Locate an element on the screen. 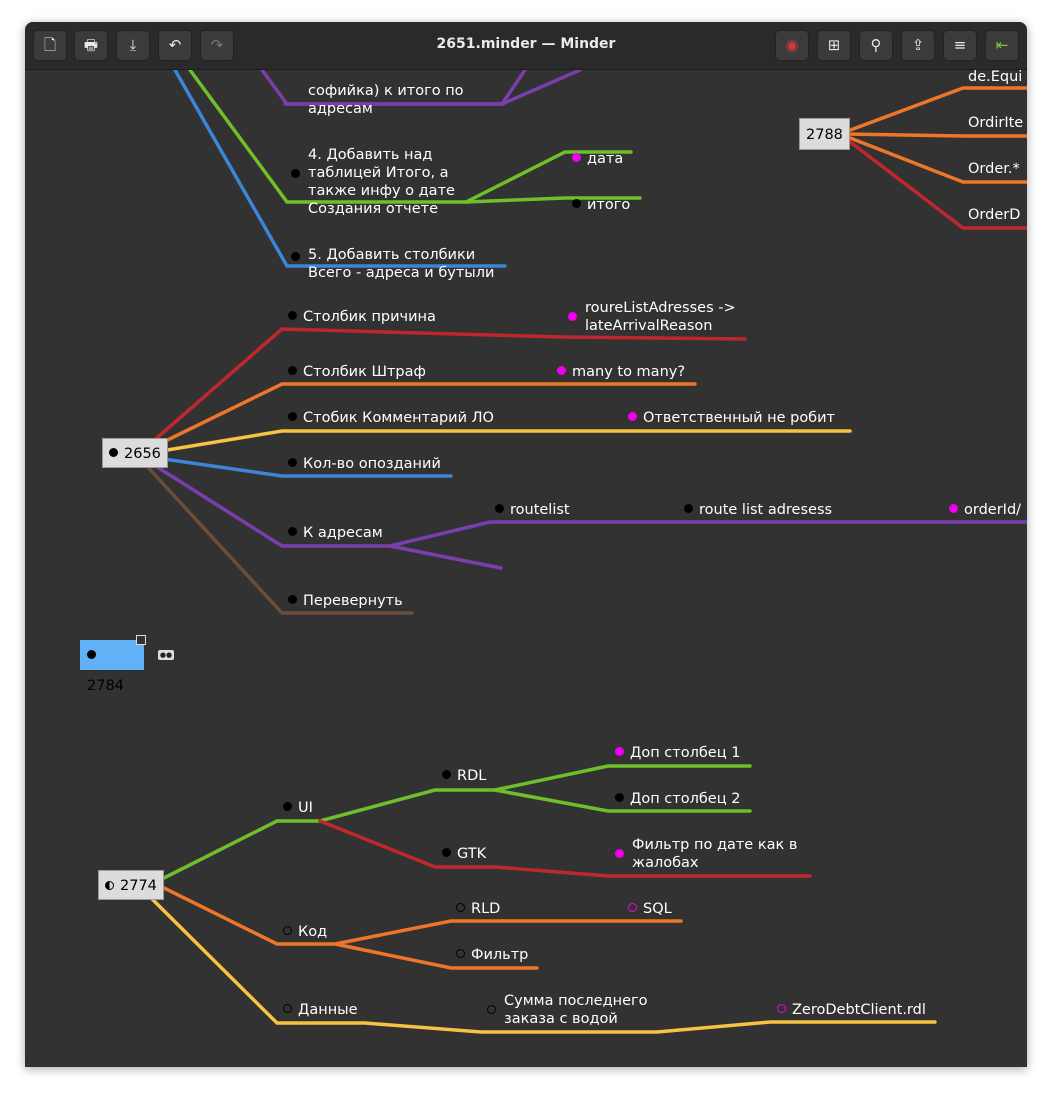 Image resolution: width=1052 pixels, height=1095 pixels. node-sql: SQL is located at coordinates (650, 909).